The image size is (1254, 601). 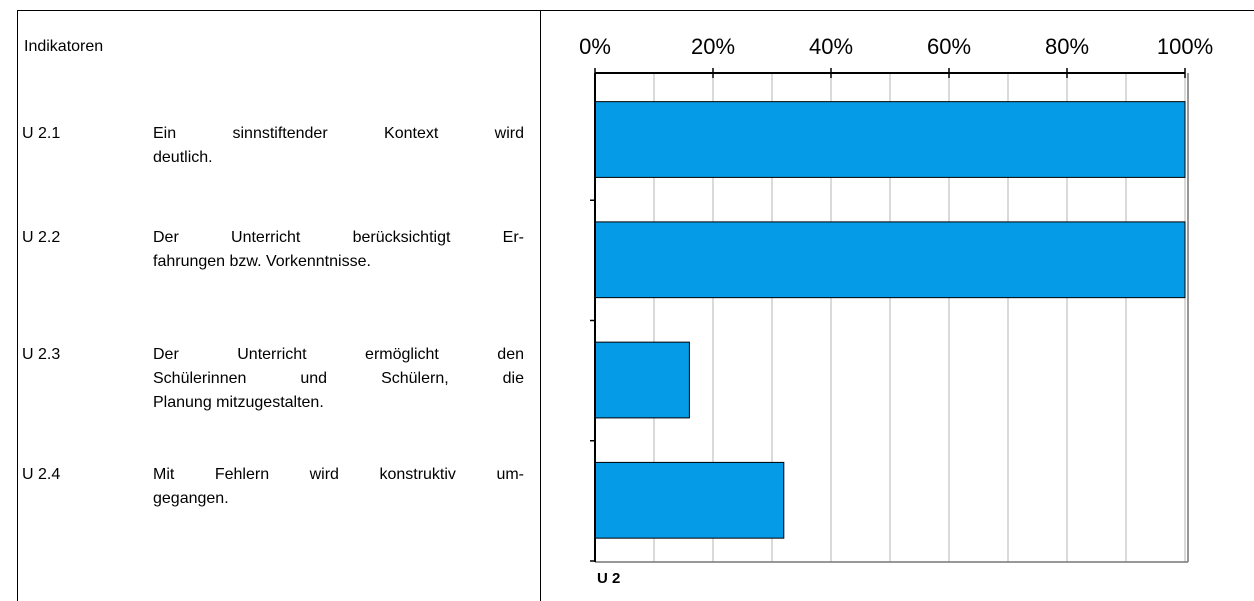 What do you see at coordinates (338, 133) in the screenshot?
I see `text-line: Ein sinnstiftender Kontext wird` at bounding box center [338, 133].